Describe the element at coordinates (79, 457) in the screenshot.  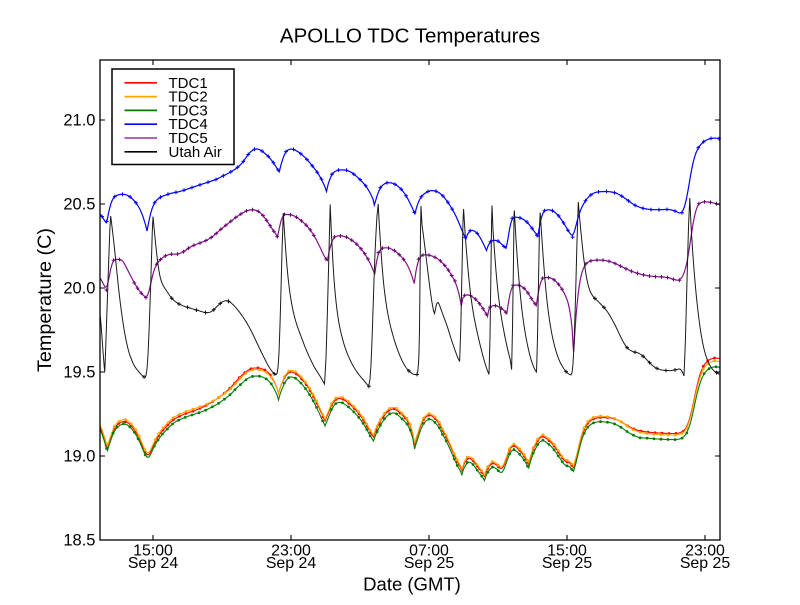
I see `svg-text: 19.0` at that location.